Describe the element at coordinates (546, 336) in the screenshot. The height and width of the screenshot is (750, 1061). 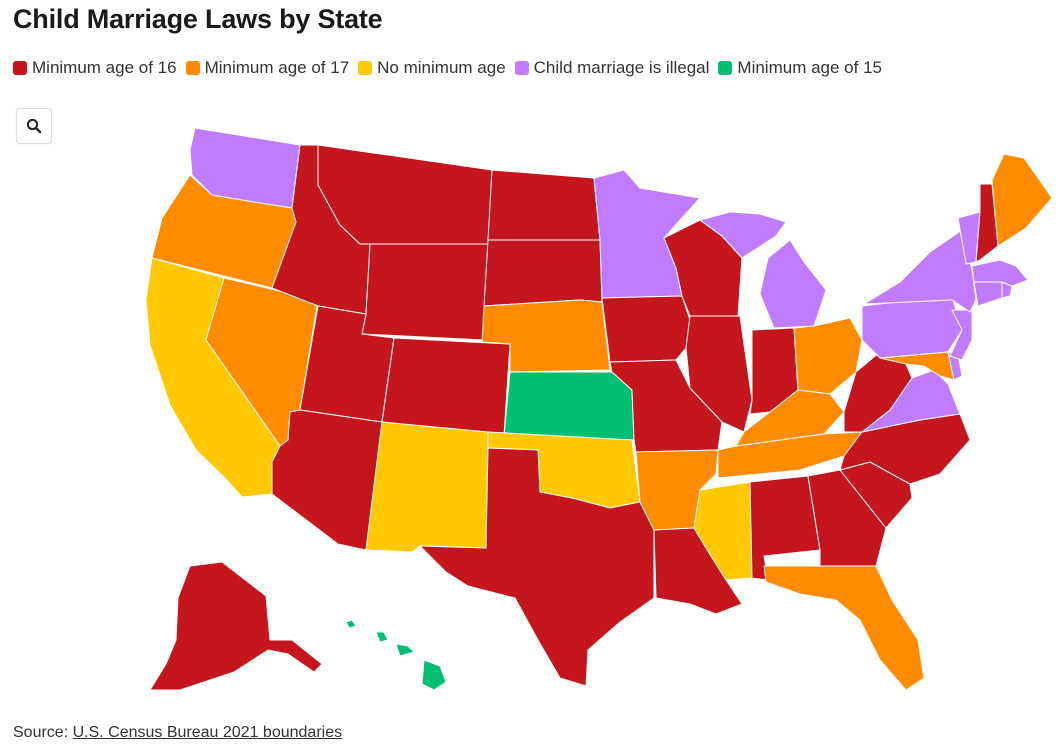
I see `state-nebraska` at that location.